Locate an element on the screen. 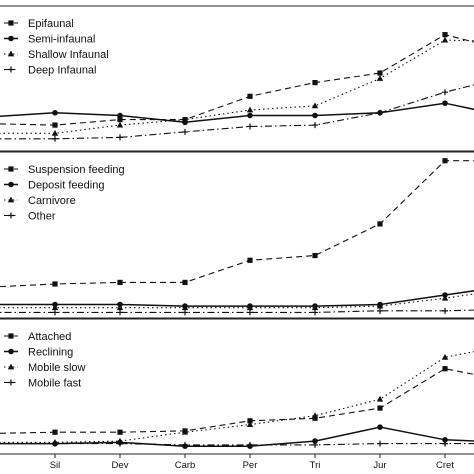 This screenshot has width=474, height=474. legend-label: Deep Infaunal is located at coordinates (62, 71).